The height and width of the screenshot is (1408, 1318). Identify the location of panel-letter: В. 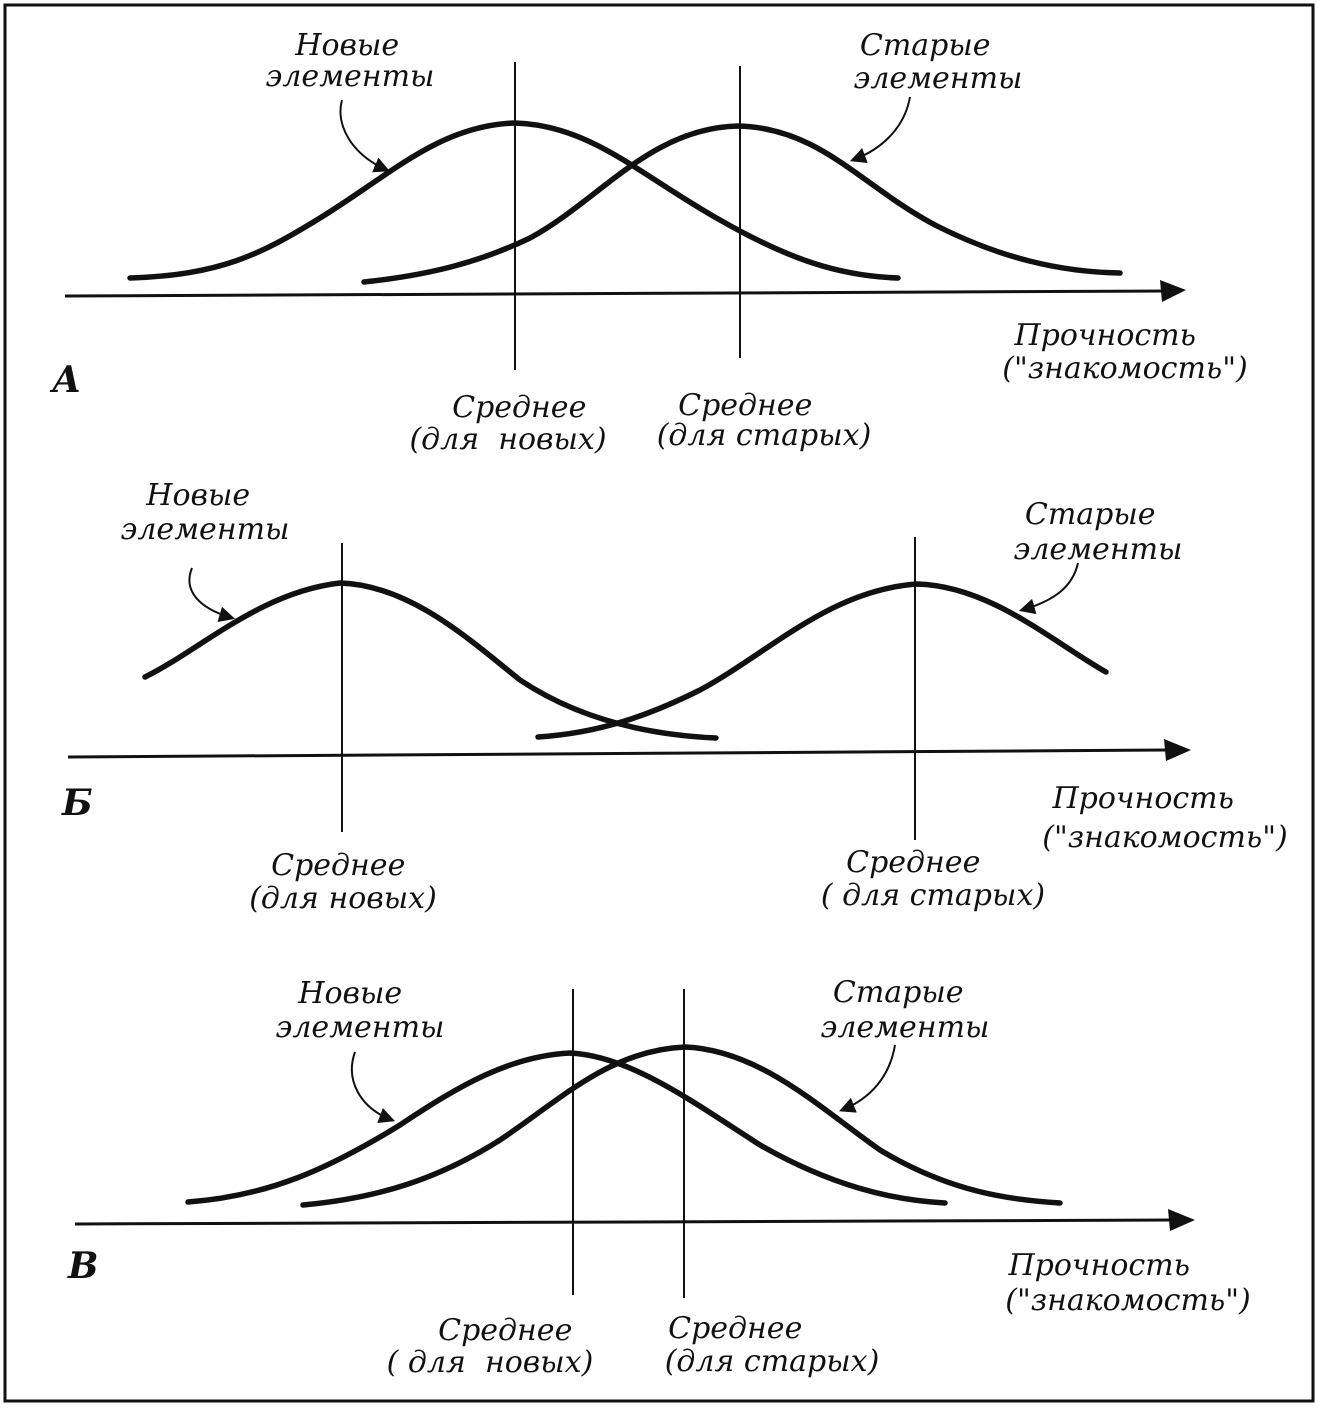
(82, 1266).